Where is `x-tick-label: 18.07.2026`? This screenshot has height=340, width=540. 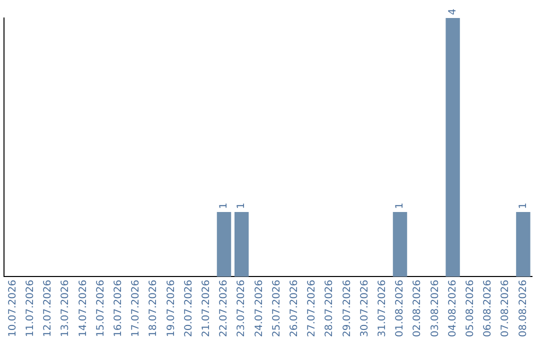 x-tick-label: 18.07.2026 is located at coordinates (154, 309).